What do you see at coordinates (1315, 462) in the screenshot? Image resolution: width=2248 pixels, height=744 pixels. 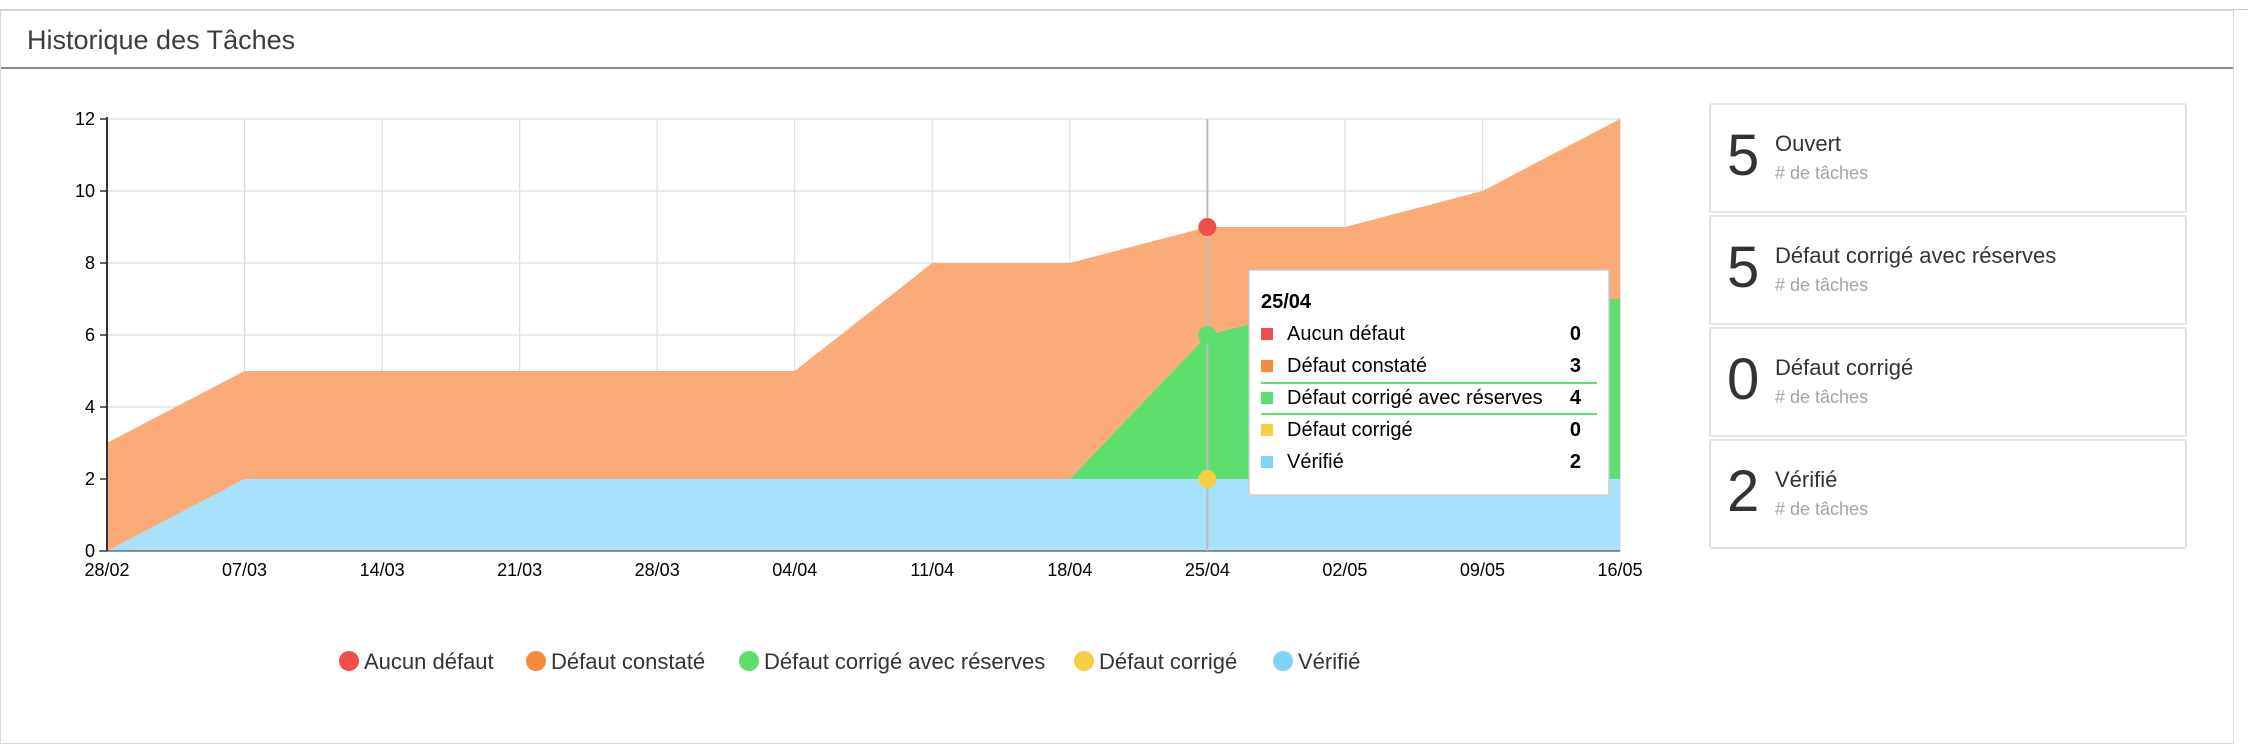 I see `tooltip-row-label: Vérifié` at bounding box center [1315, 462].